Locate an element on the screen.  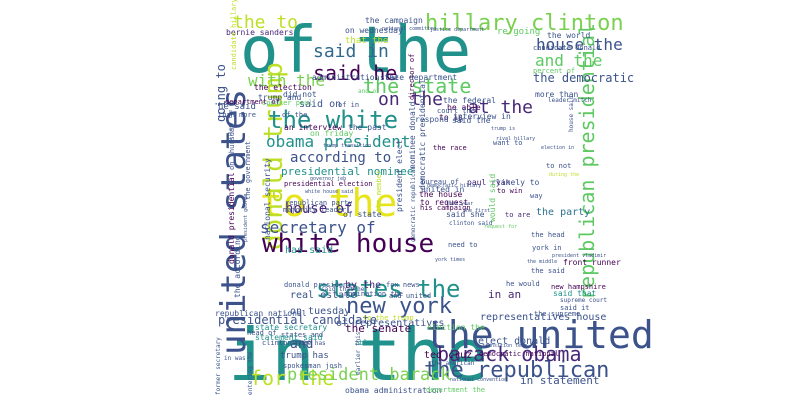
word-said-she: said she is located at coordinates (465, 214).